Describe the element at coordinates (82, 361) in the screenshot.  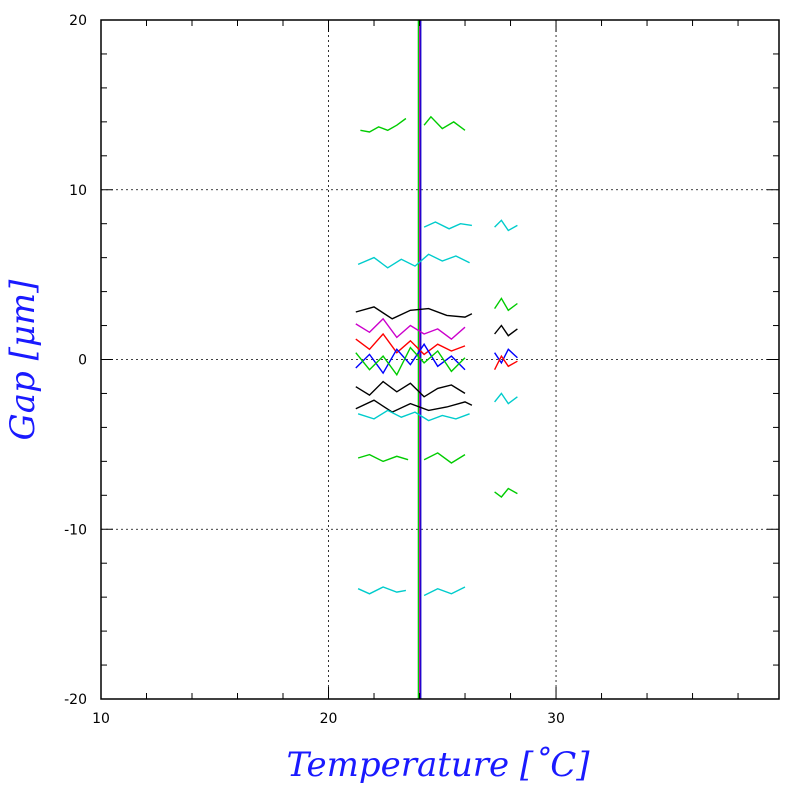
I see `y-tick-label: 0` at that location.